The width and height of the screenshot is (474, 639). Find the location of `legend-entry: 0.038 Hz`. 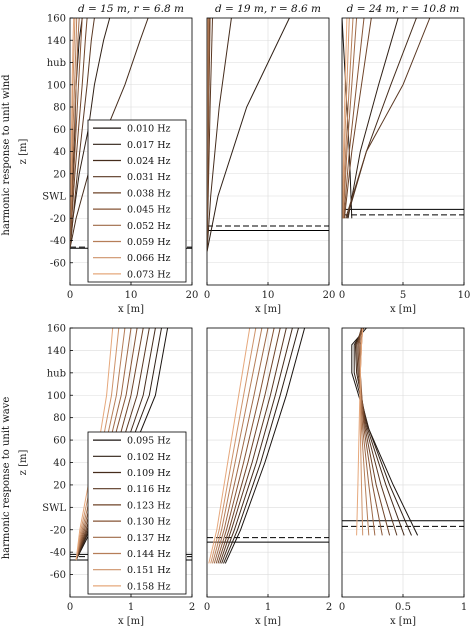

legend-entry: 0.038 Hz is located at coordinates (149, 193).